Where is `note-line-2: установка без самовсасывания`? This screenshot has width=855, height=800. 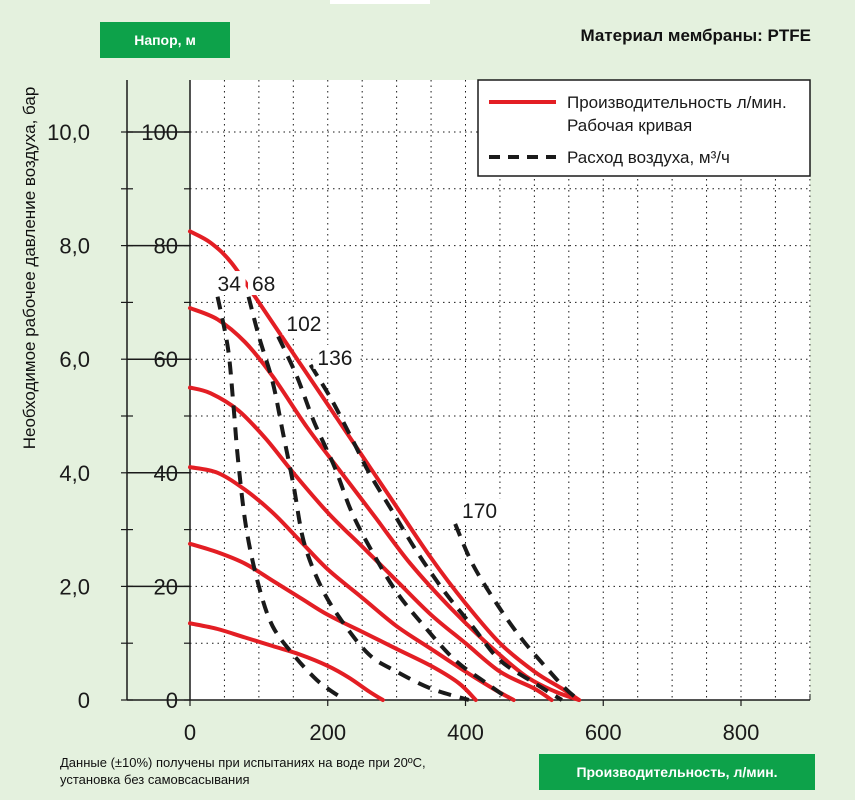
note-line-2: установка без самовсасывания is located at coordinates (155, 779).